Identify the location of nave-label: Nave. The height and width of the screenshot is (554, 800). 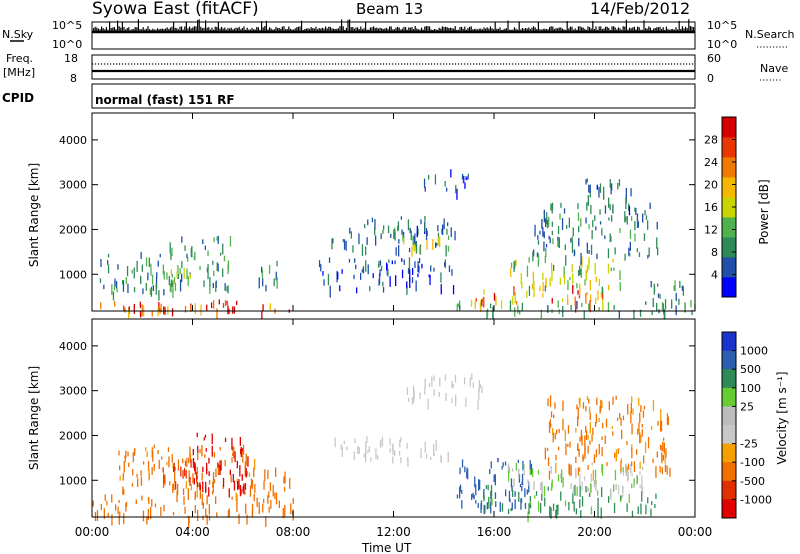
(774, 68).